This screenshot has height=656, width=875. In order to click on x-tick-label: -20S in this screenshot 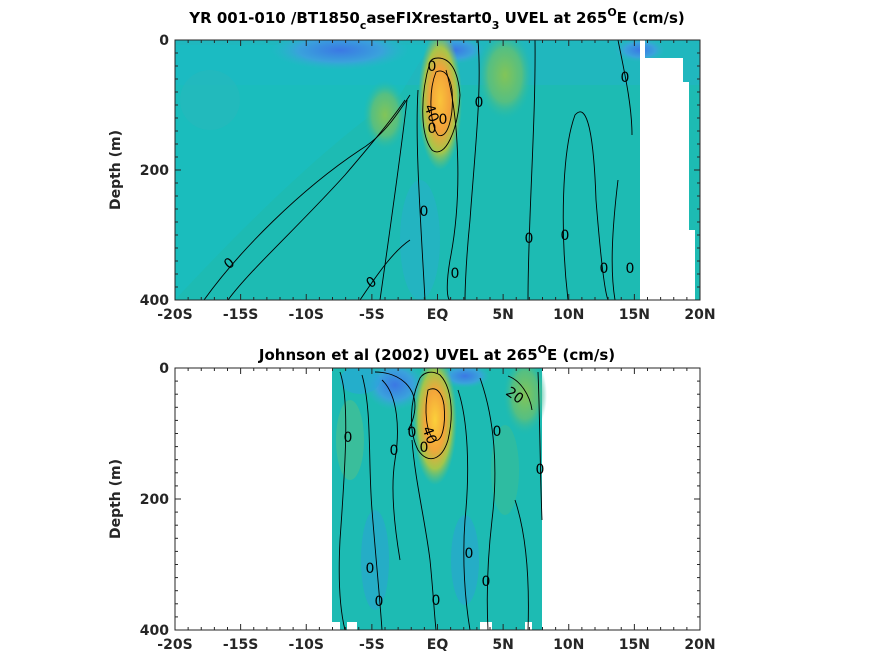, I will do `click(174, 315)`.